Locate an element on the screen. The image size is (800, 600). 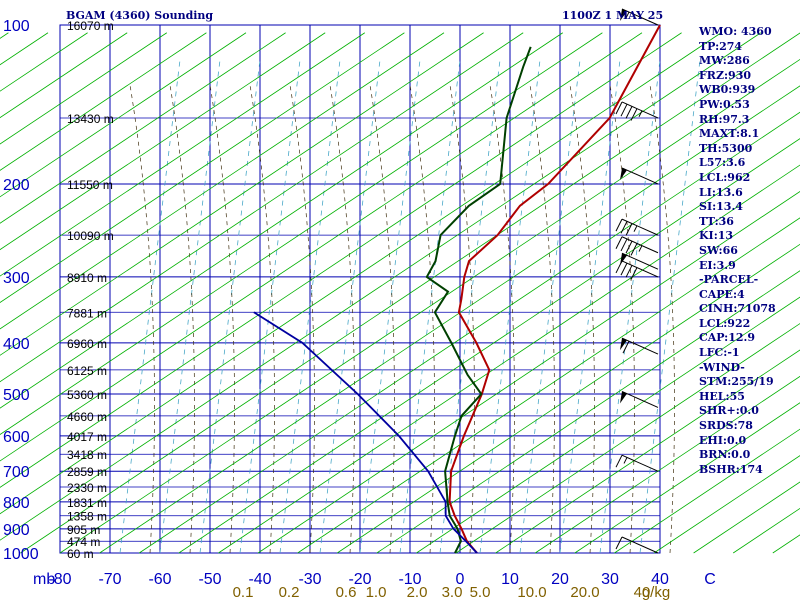
mixing-ratio-label: 0.6 is located at coordinates (346, 592).